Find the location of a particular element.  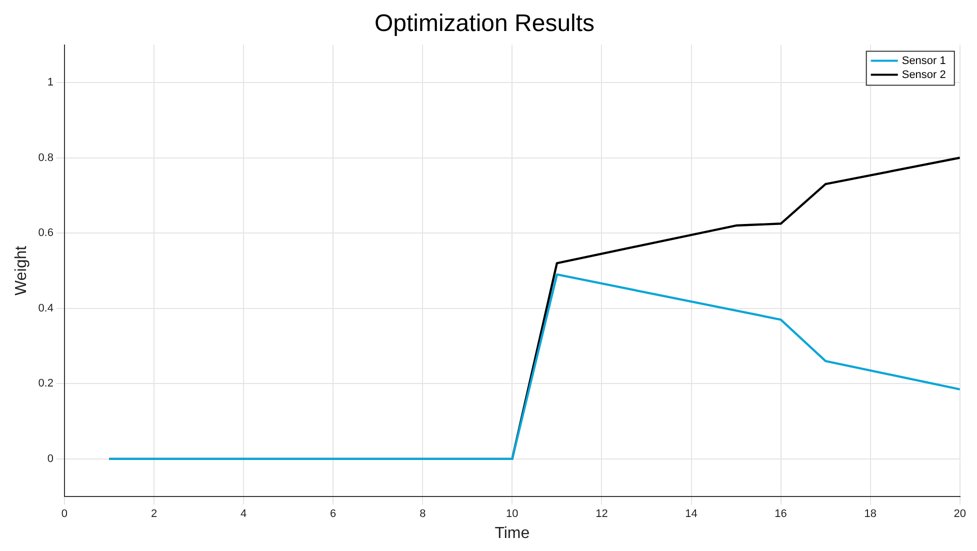

y-tick-label: 0.2 is located at coordinates (46, 384).